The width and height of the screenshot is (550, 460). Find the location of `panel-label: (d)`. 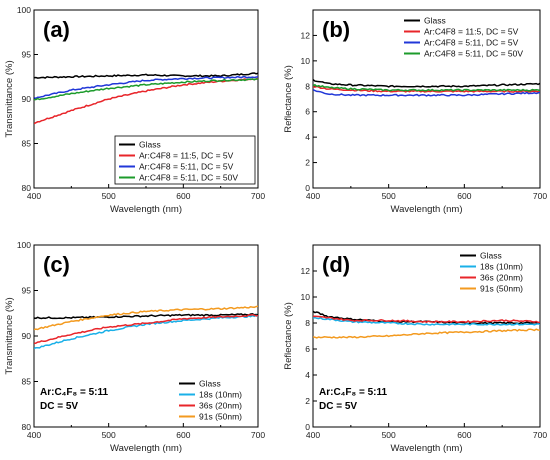

panel-label: (d) is located at coordinates (336, 264).